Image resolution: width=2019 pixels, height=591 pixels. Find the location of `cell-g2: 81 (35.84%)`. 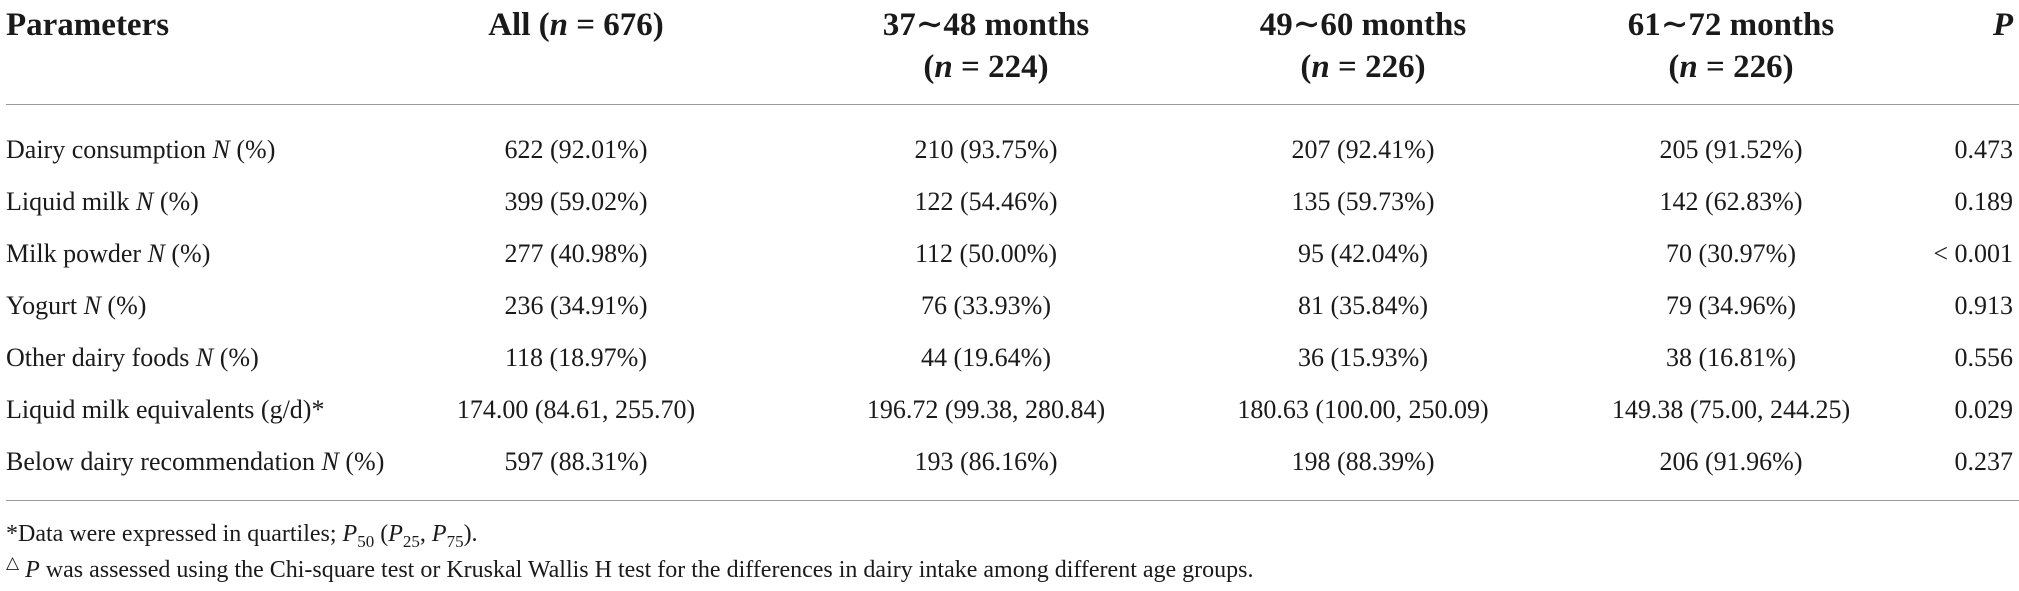

cell-g2: 81 (35.84%) is located at coordinates (1363, 305).